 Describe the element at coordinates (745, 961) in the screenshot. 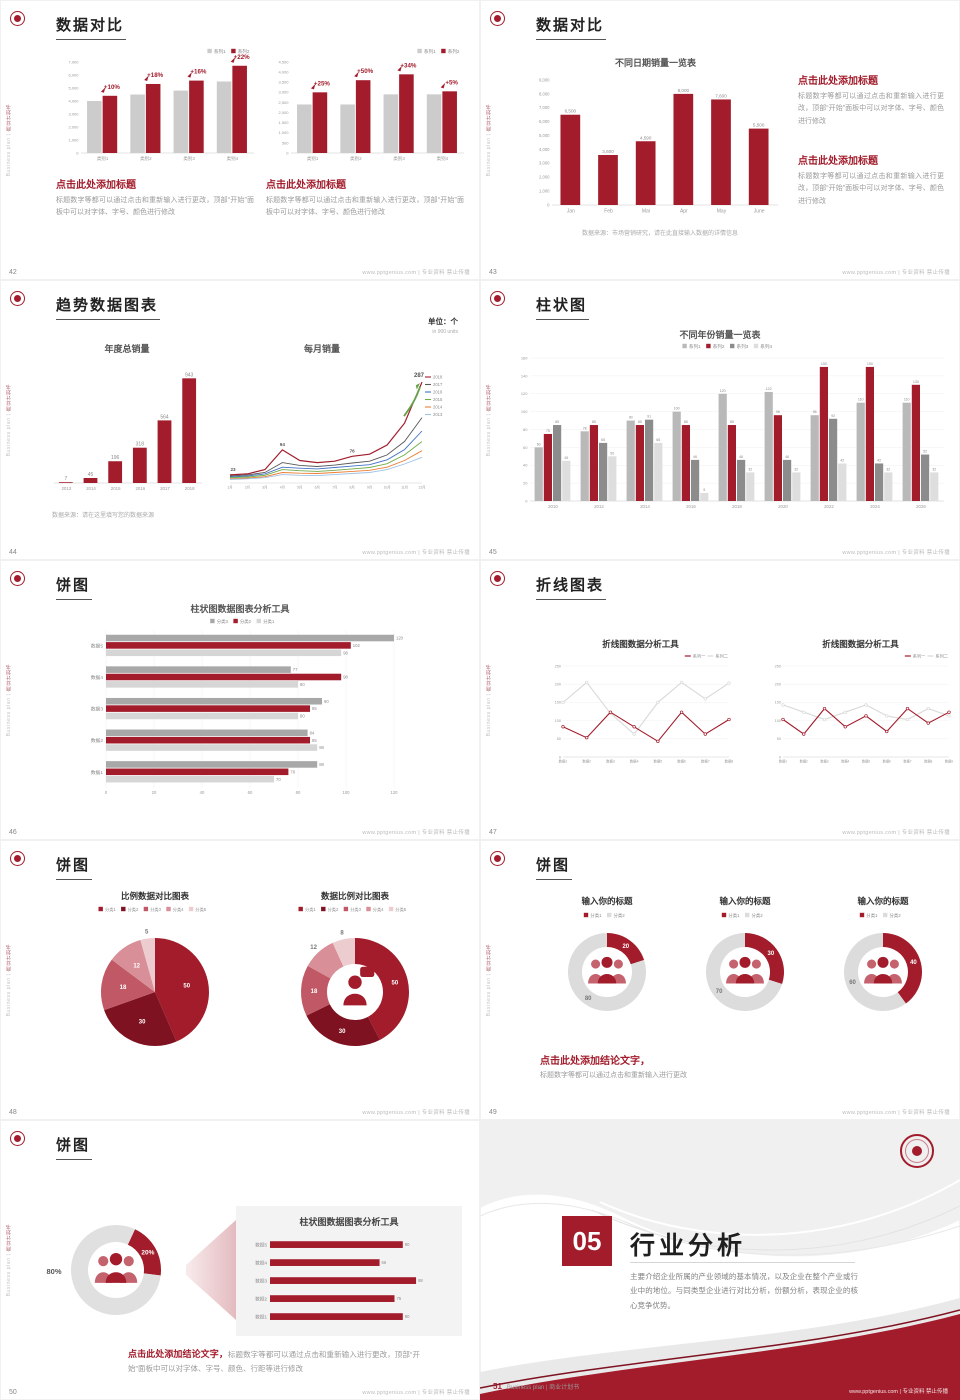

I see `donut-chart-2: 30 70 分类1 分类2` at that location.